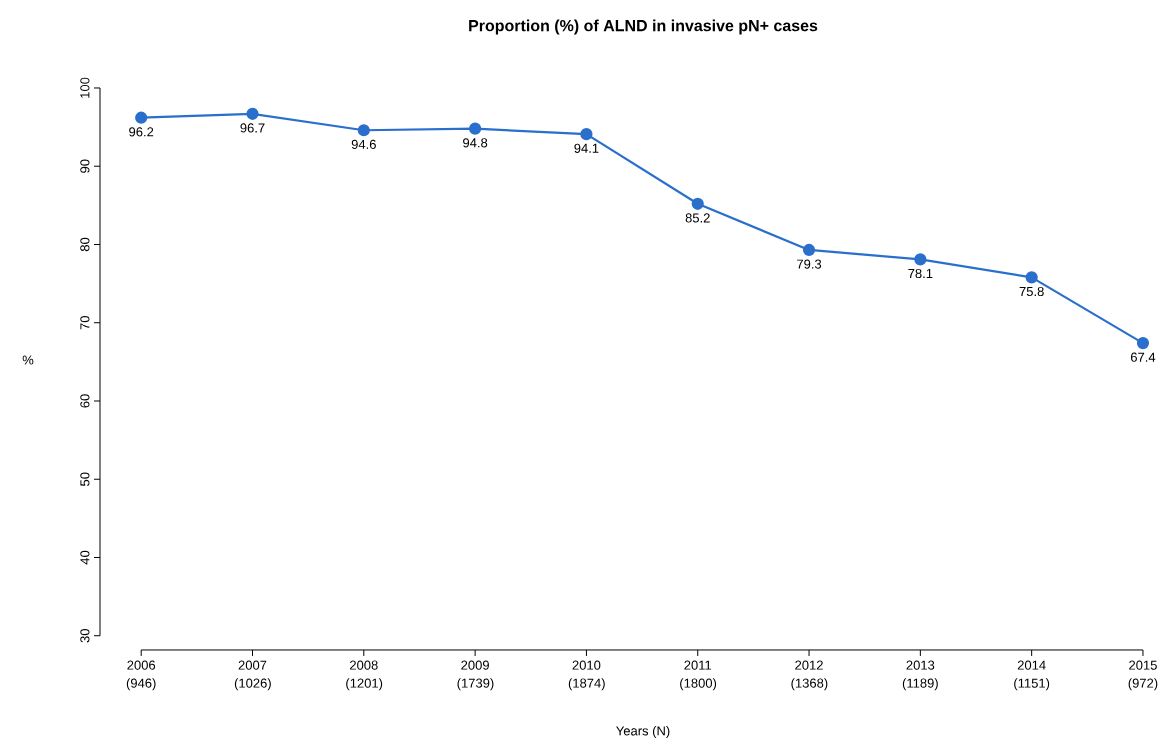  Describe the element at coordinates (697, 218) in the screenshot. I see `data-label: 85.2` at that location.